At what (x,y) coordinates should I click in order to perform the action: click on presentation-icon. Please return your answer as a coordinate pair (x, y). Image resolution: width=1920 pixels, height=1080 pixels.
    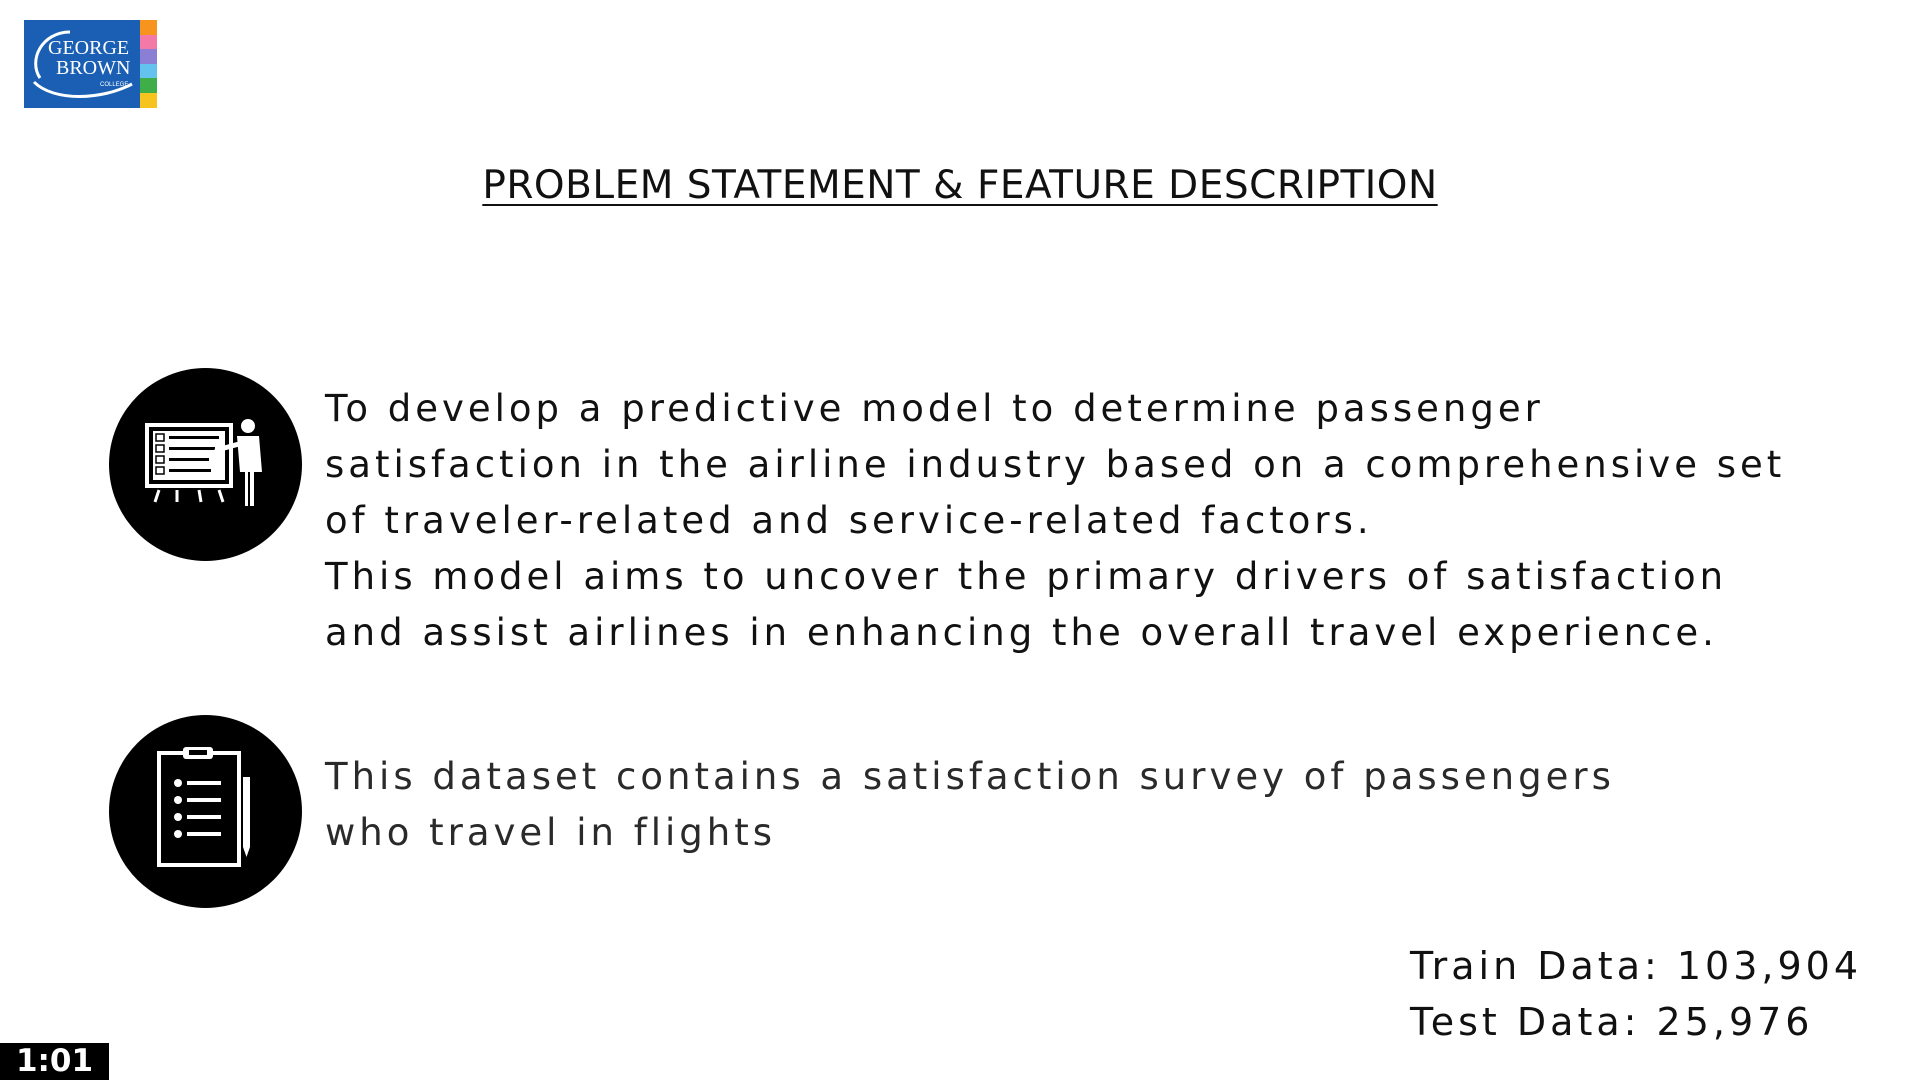
    Looking at the image, I should click on (205, 464).